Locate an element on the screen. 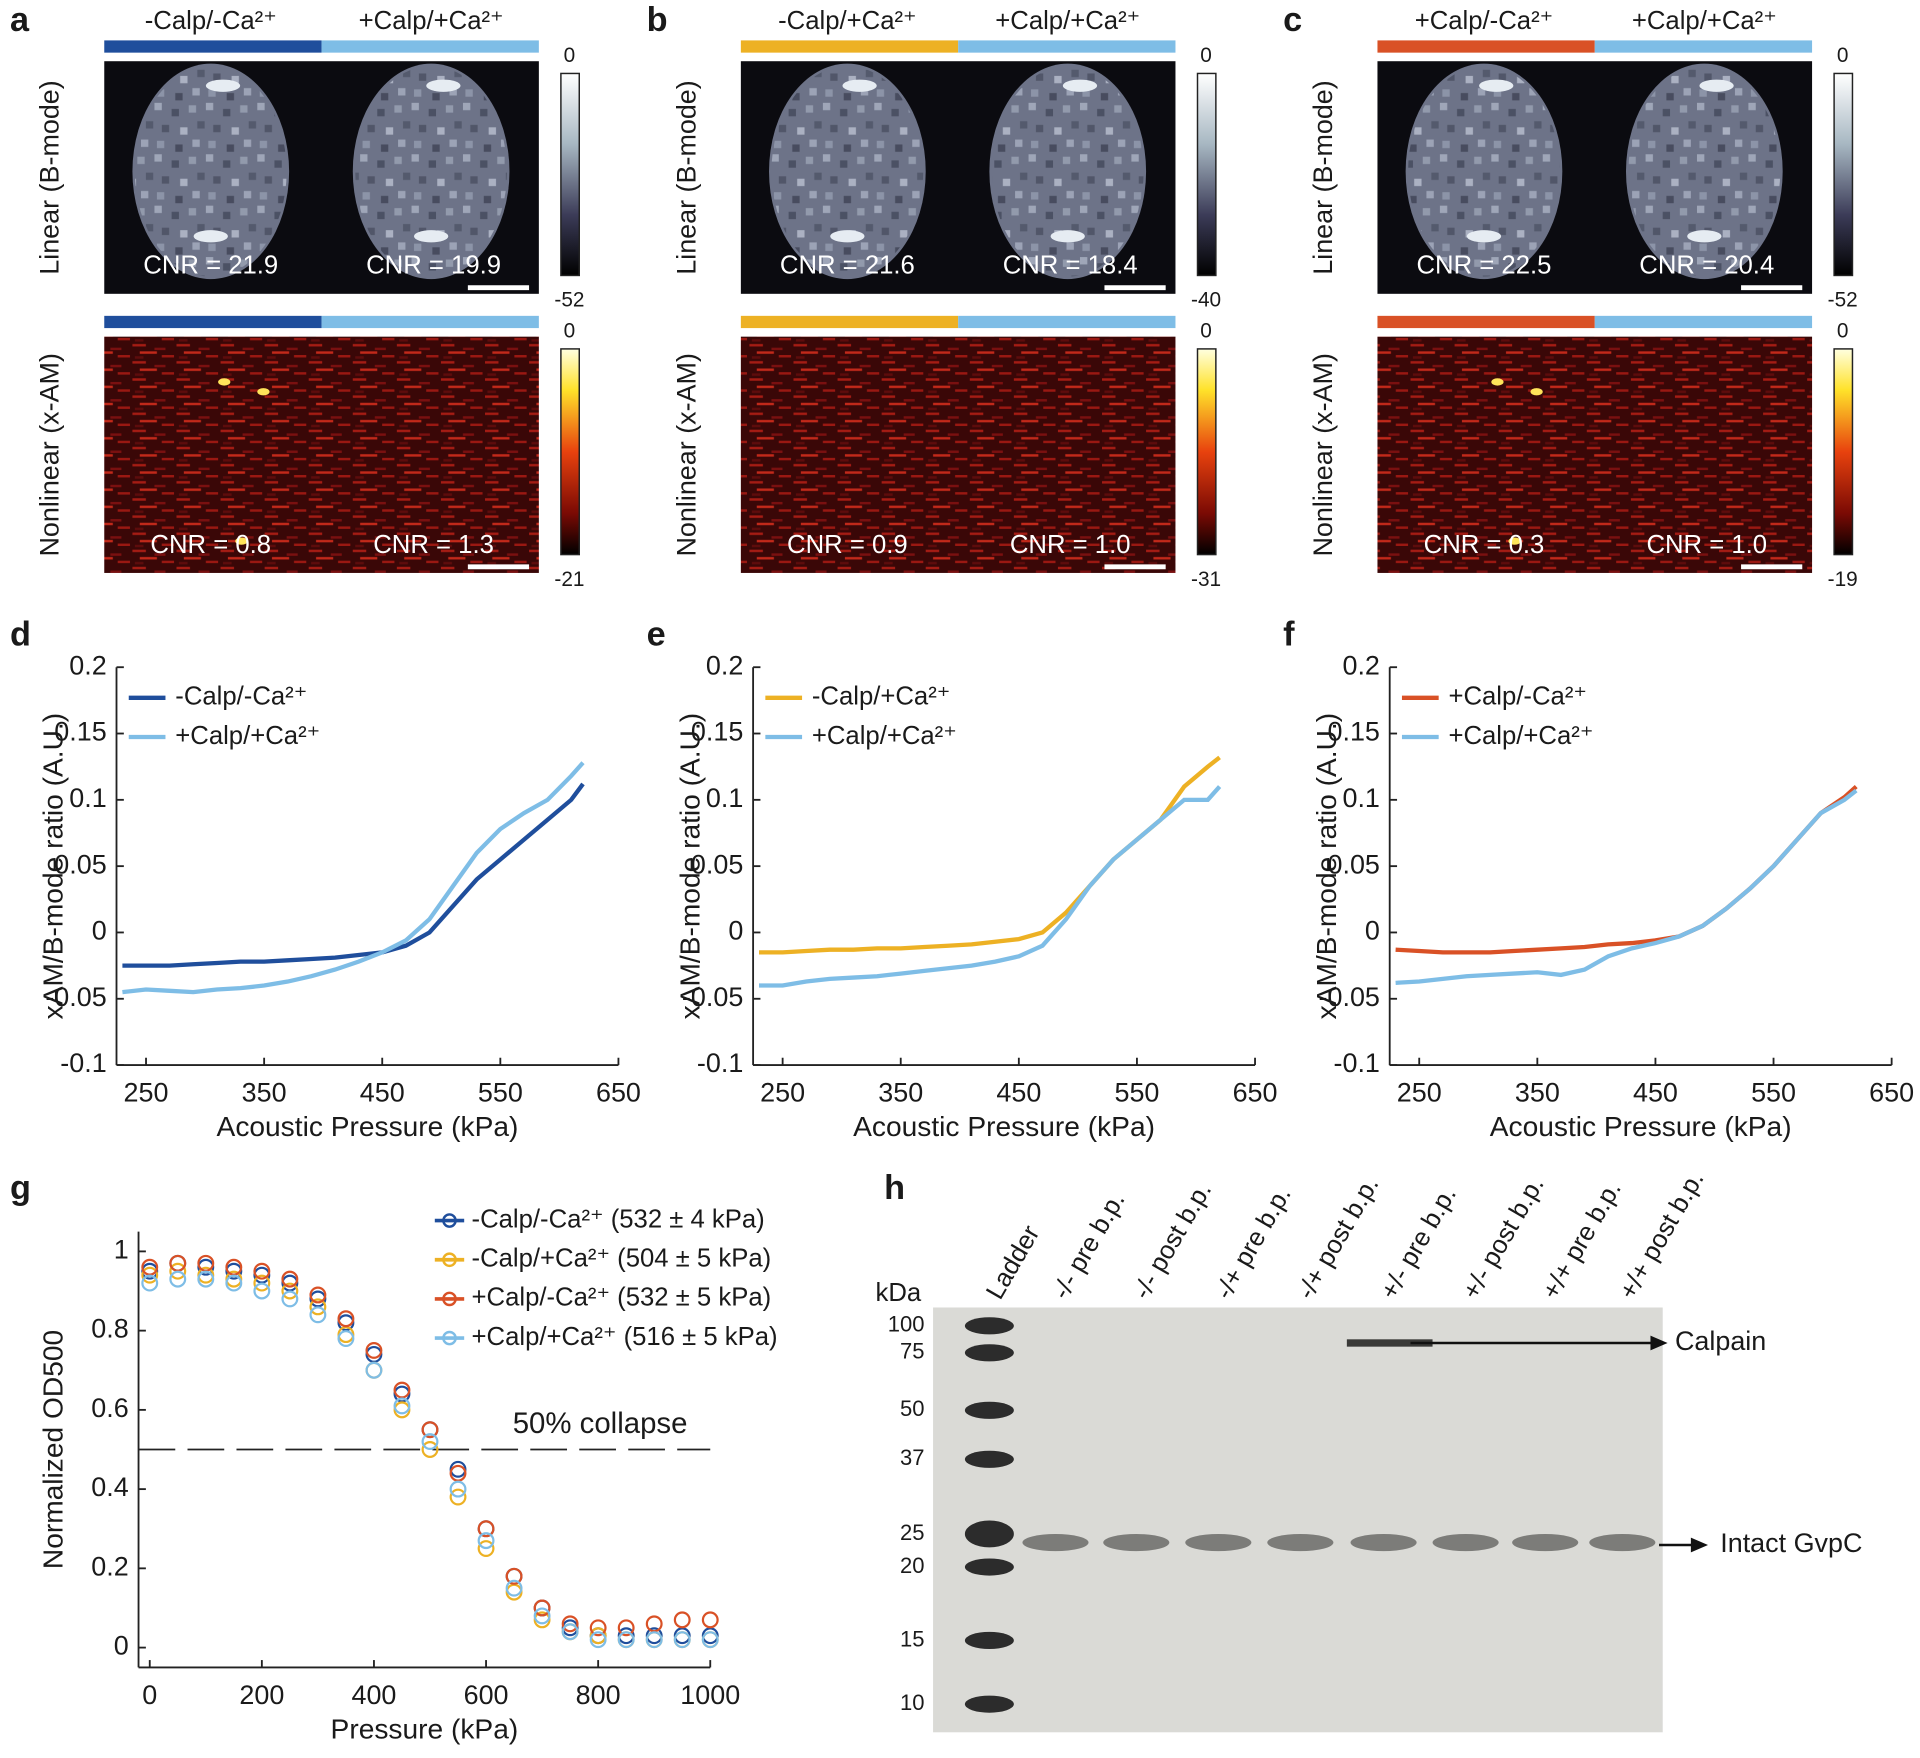 The height and width of the screenshot is (1758, 1920). cnr-label: CNR = 22.5 is located at coordinates (1484, 266).